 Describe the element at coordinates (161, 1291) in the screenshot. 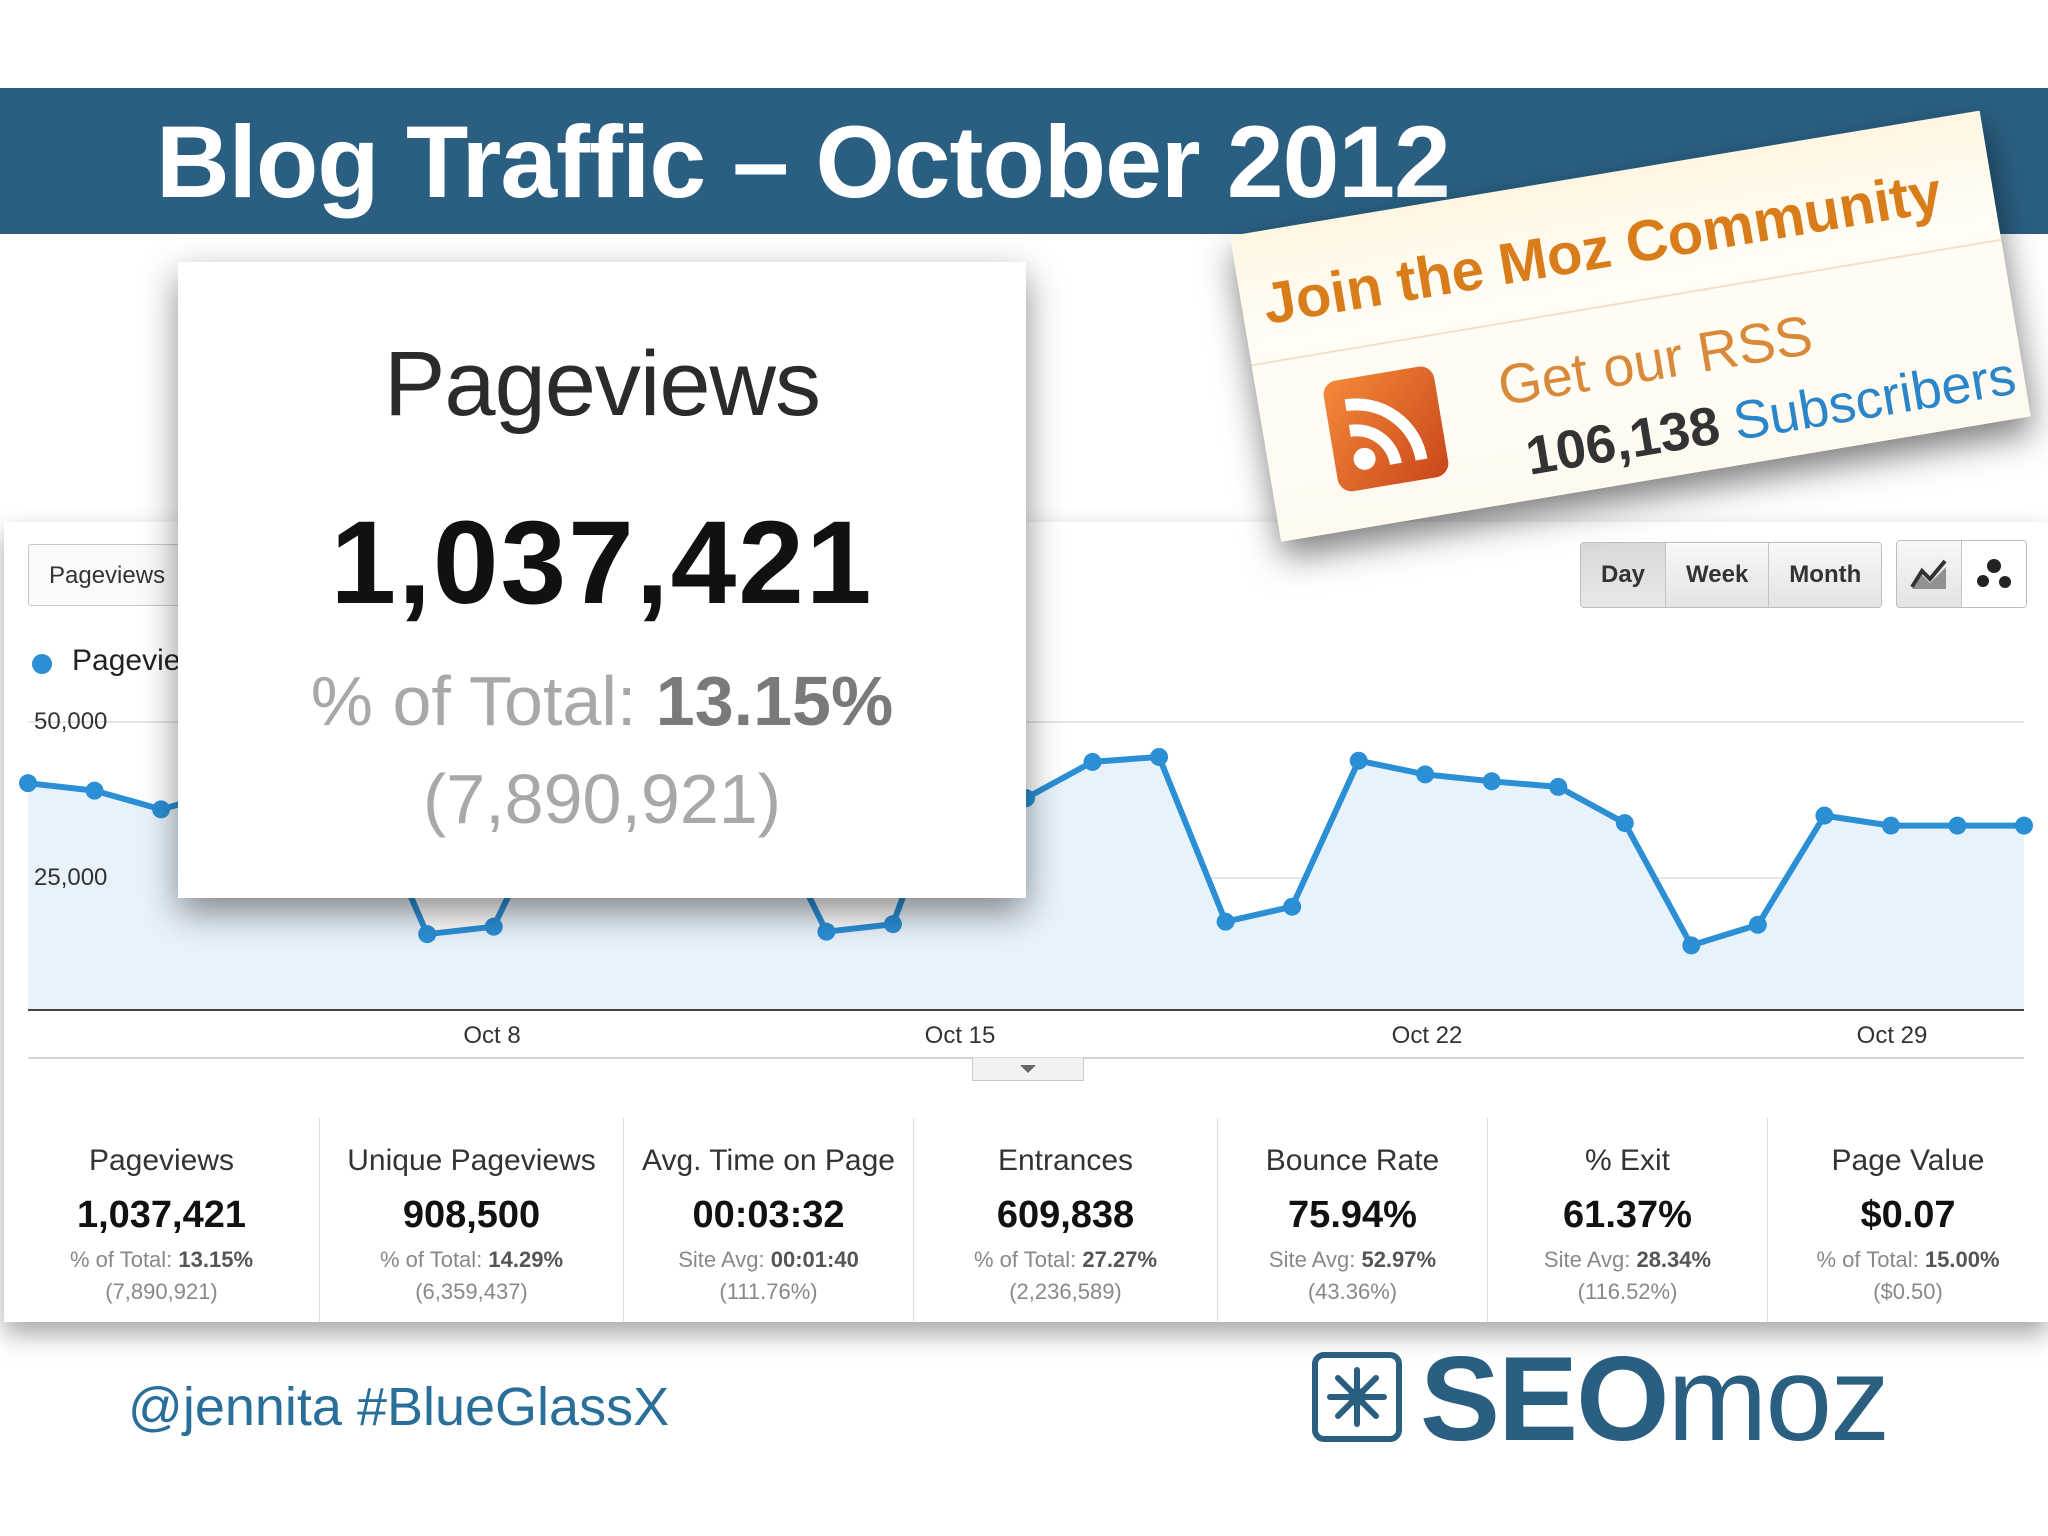

I see `stat-sub2: (7,890,921)` at that location.